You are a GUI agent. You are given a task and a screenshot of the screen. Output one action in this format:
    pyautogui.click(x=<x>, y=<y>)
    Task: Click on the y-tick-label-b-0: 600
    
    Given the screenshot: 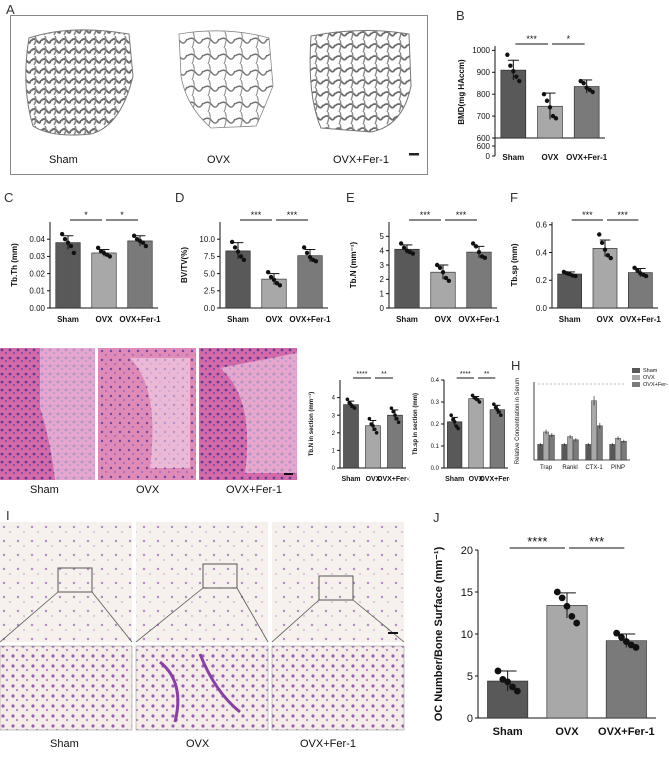 What is the action you would take?
    pyautogui.click(x=484, y=138)
    